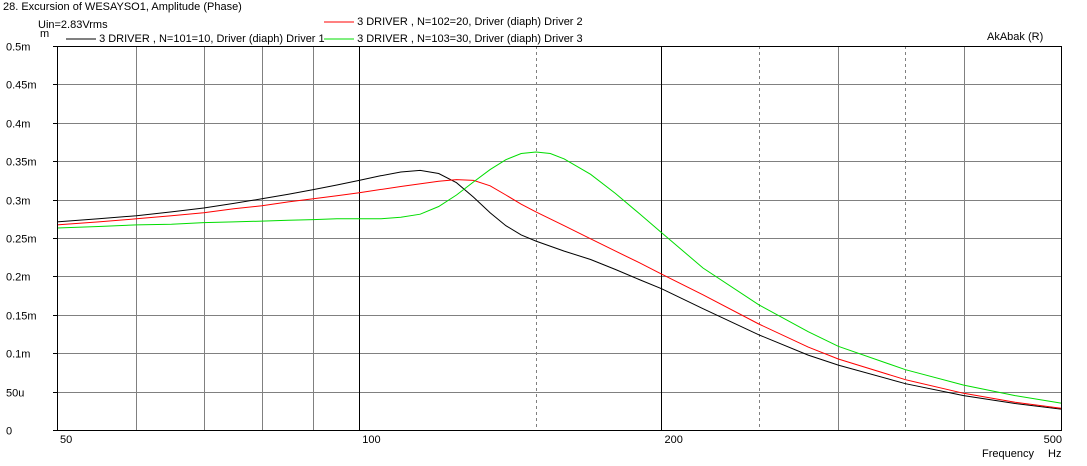 This screenshot has width=1087, height=466. What do you see at coordinates (673, 440) in the screenshot?
I see `x-tick-label: 200` at bounding box center [673, 440].